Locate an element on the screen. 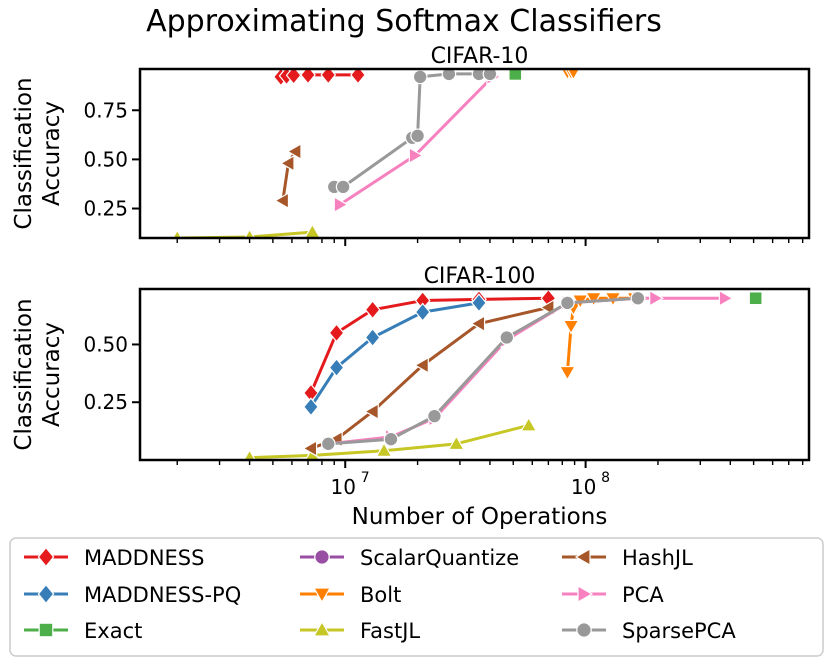  series-line-bolt is located at coordinates (600, 334).